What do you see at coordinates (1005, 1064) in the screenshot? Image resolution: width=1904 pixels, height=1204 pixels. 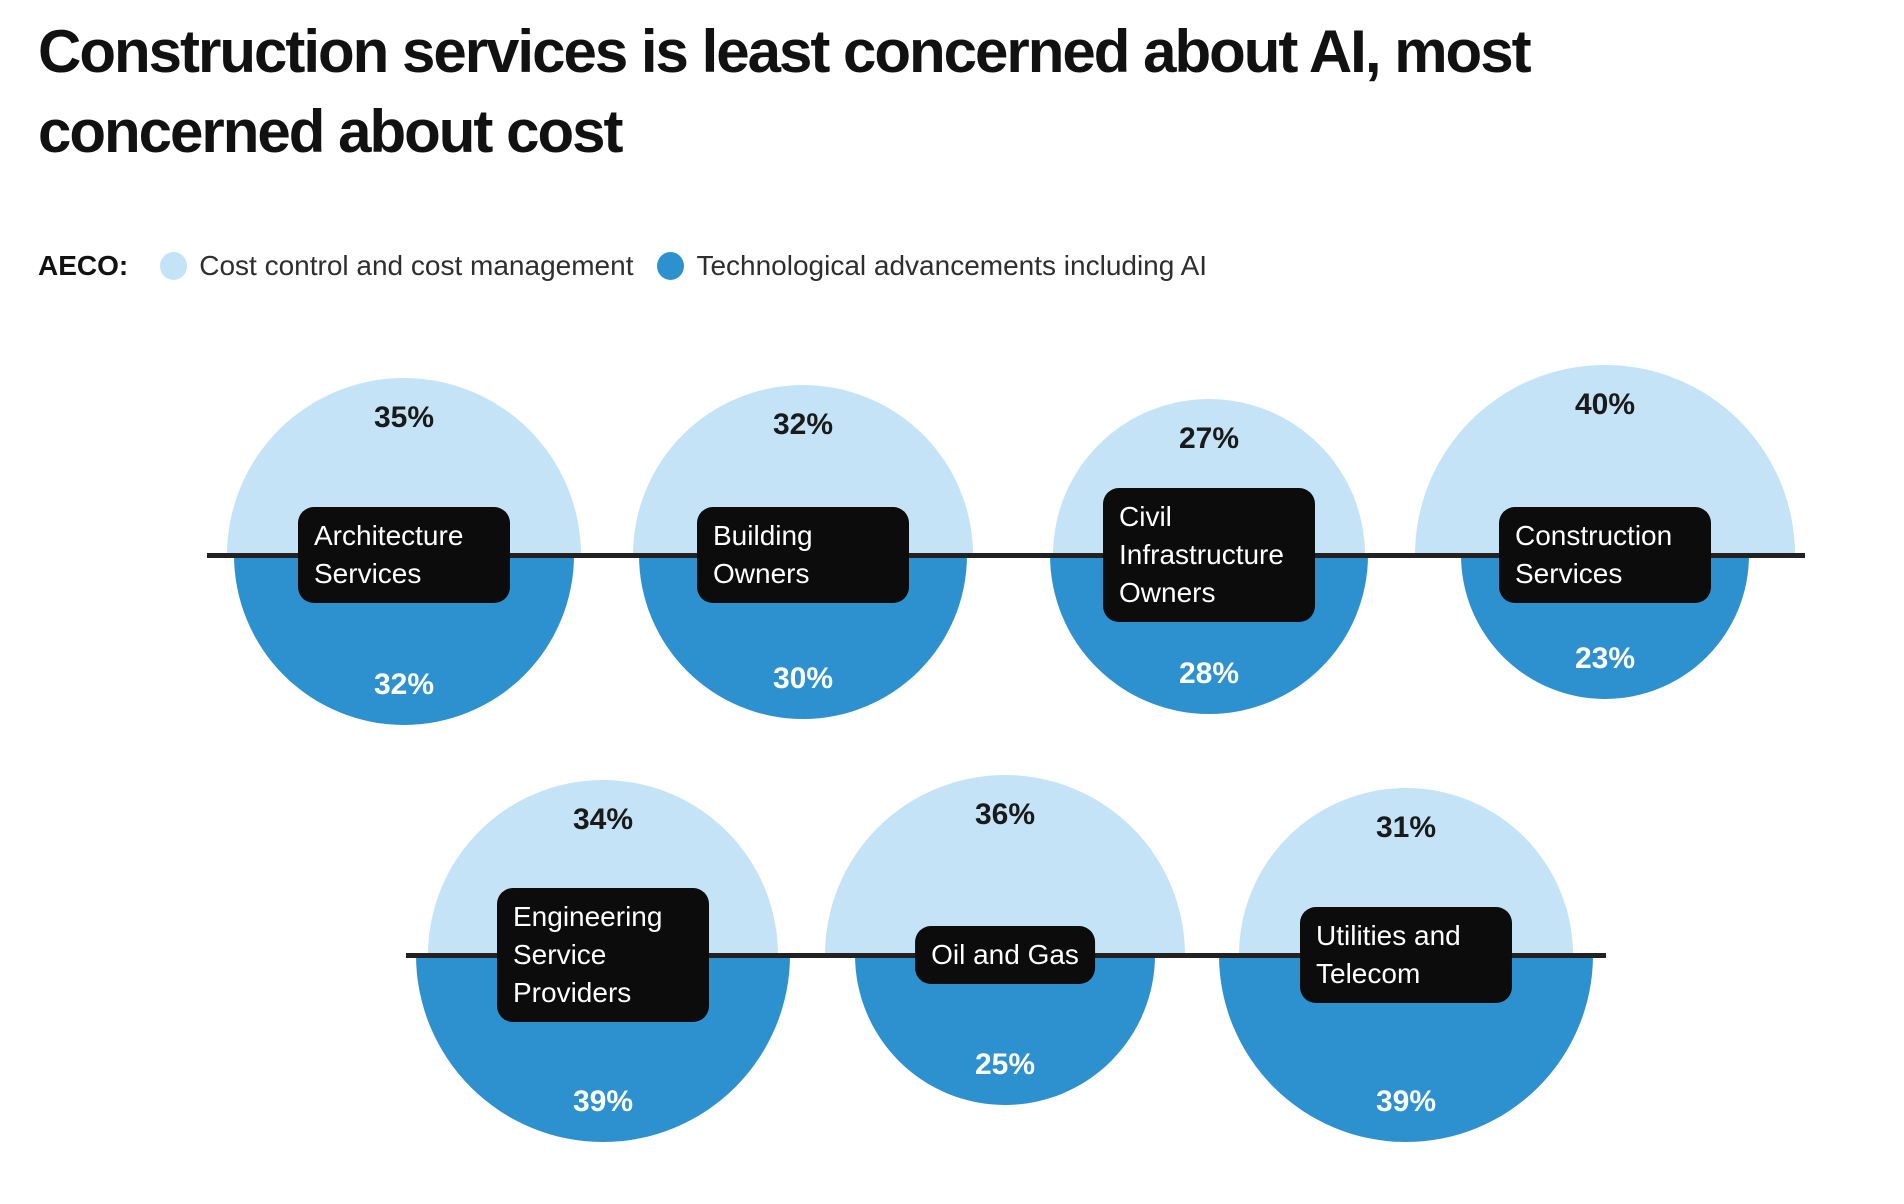 I see `tech-value-label: 25%` at bounding box center [1005, 1064].